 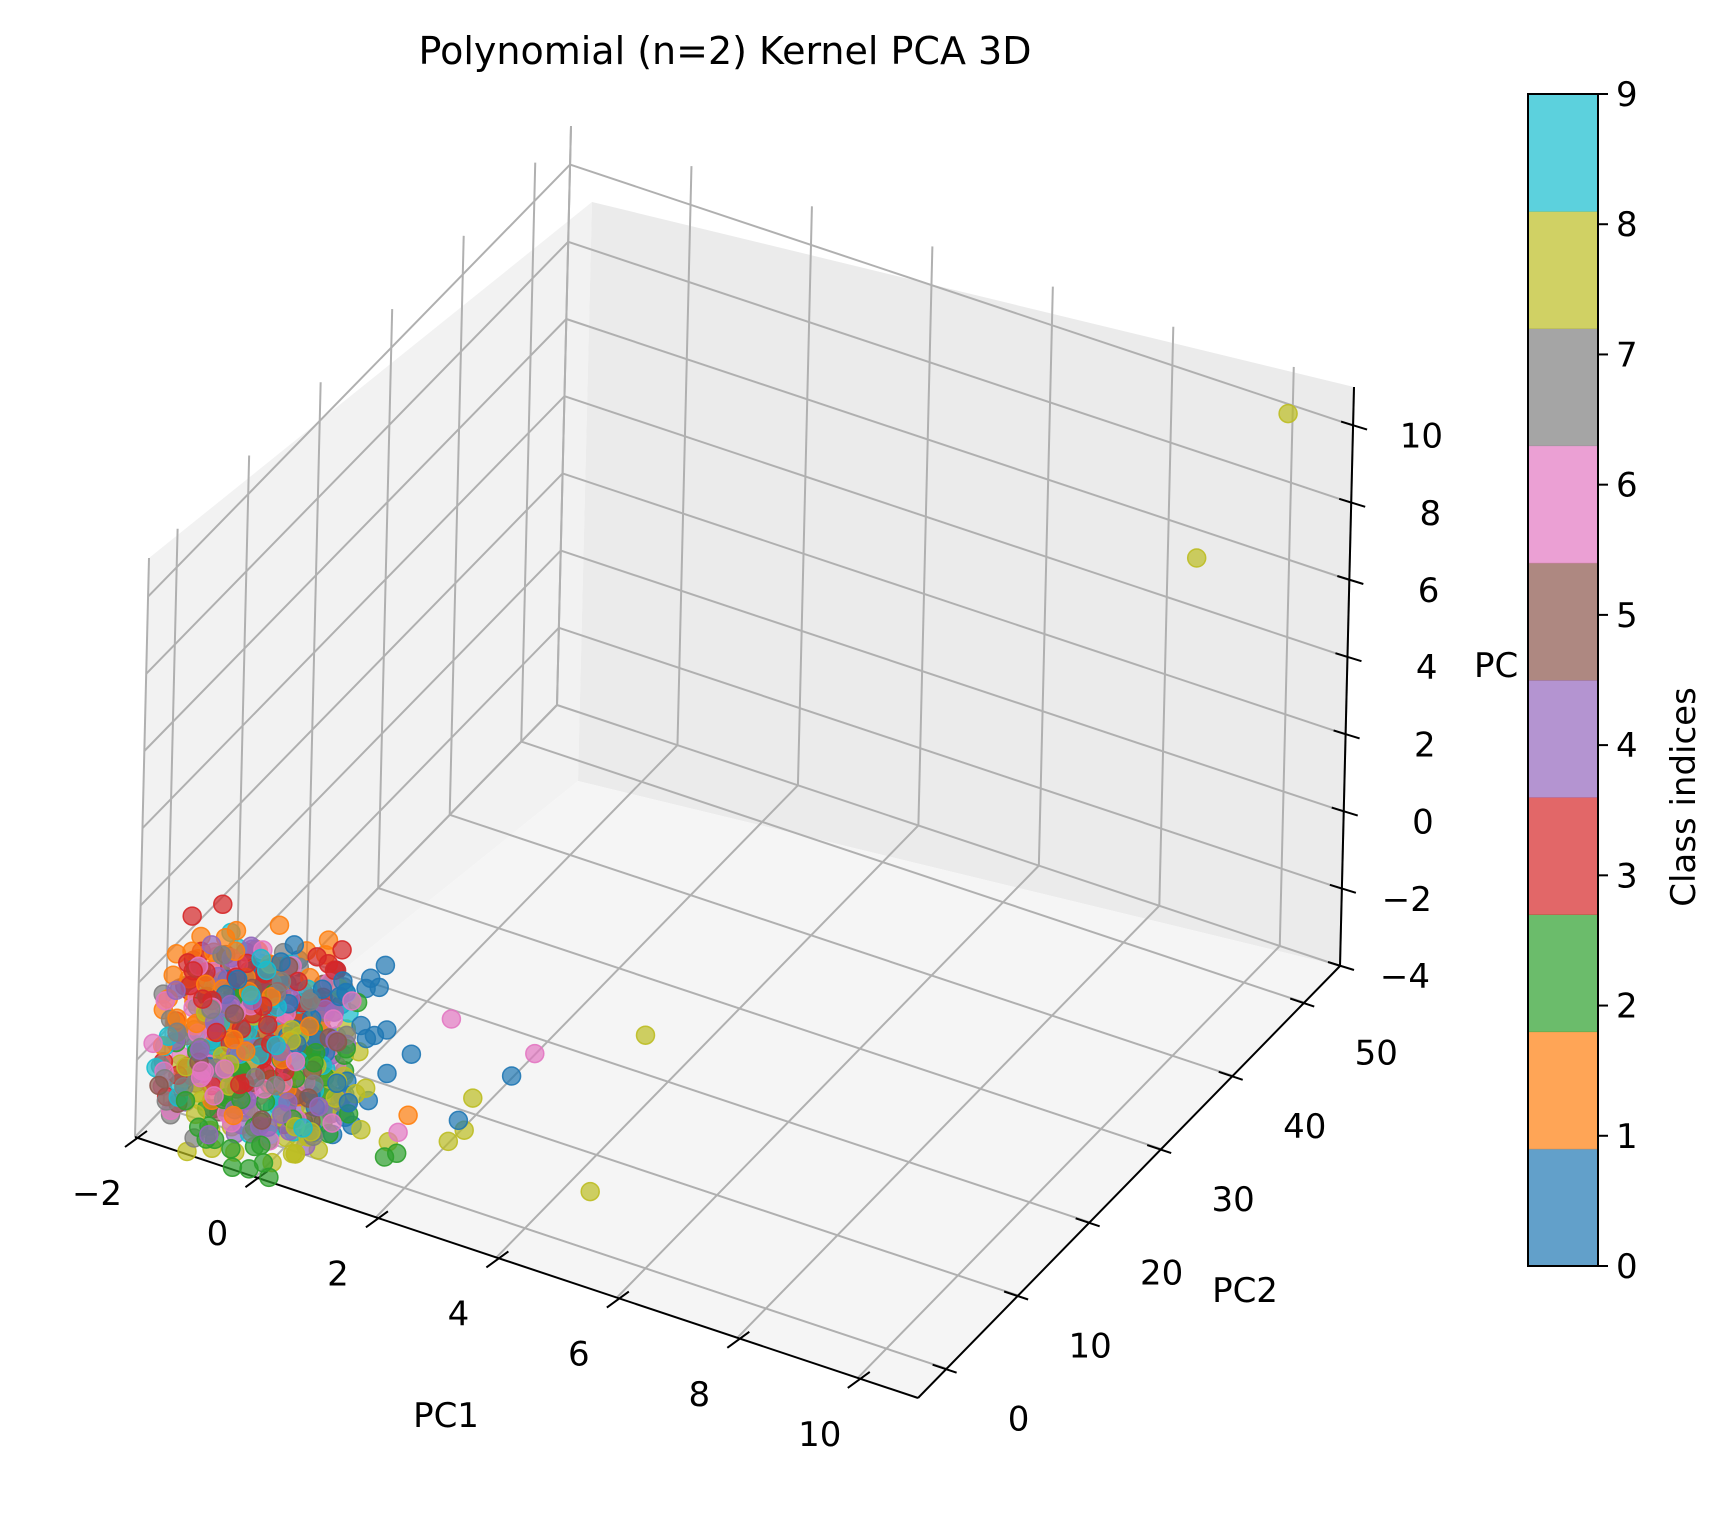 What do you see at coordinates (97, 1194) in the screenshot?
I see `x-tick-label-0: −2` at bounding box center [97, 1194].